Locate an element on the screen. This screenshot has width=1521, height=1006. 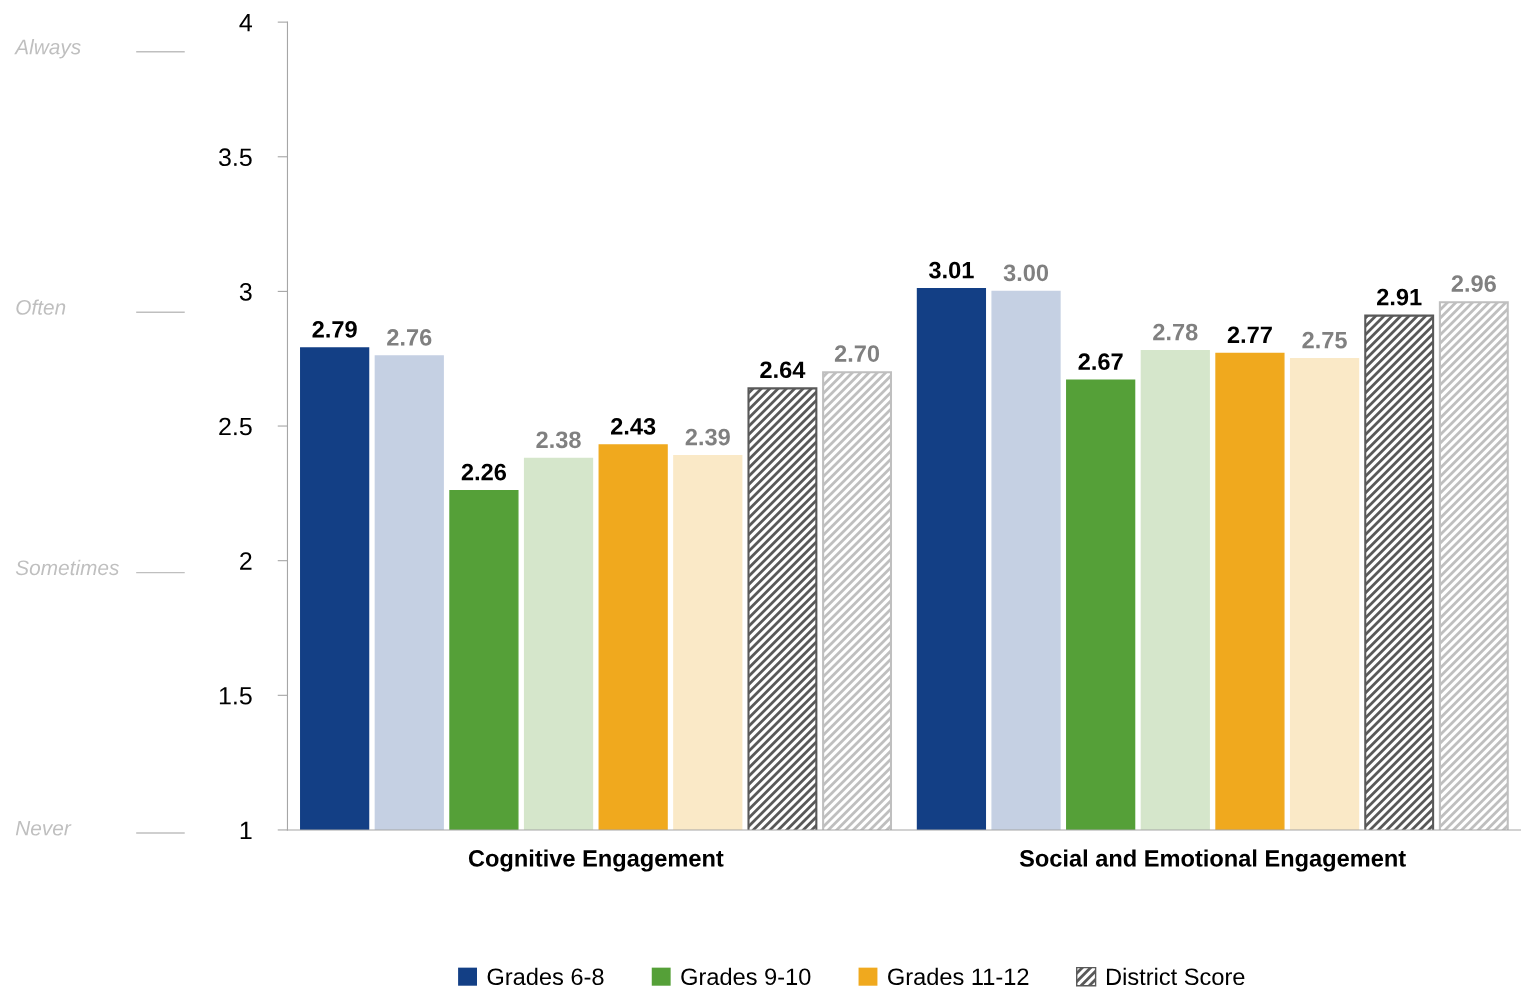
data-label: 2.78 is located at coordinates (1175, 332).